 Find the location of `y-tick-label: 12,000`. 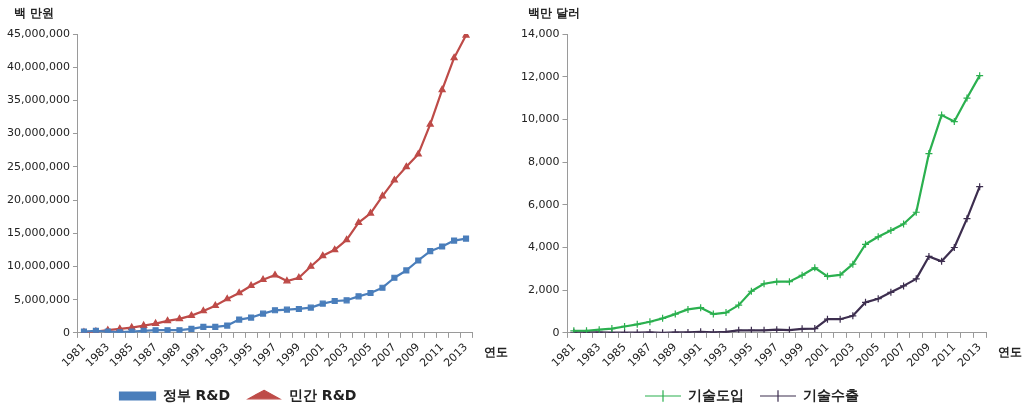

y-tick-label: 12,000 is located at coordinates (540, 76).